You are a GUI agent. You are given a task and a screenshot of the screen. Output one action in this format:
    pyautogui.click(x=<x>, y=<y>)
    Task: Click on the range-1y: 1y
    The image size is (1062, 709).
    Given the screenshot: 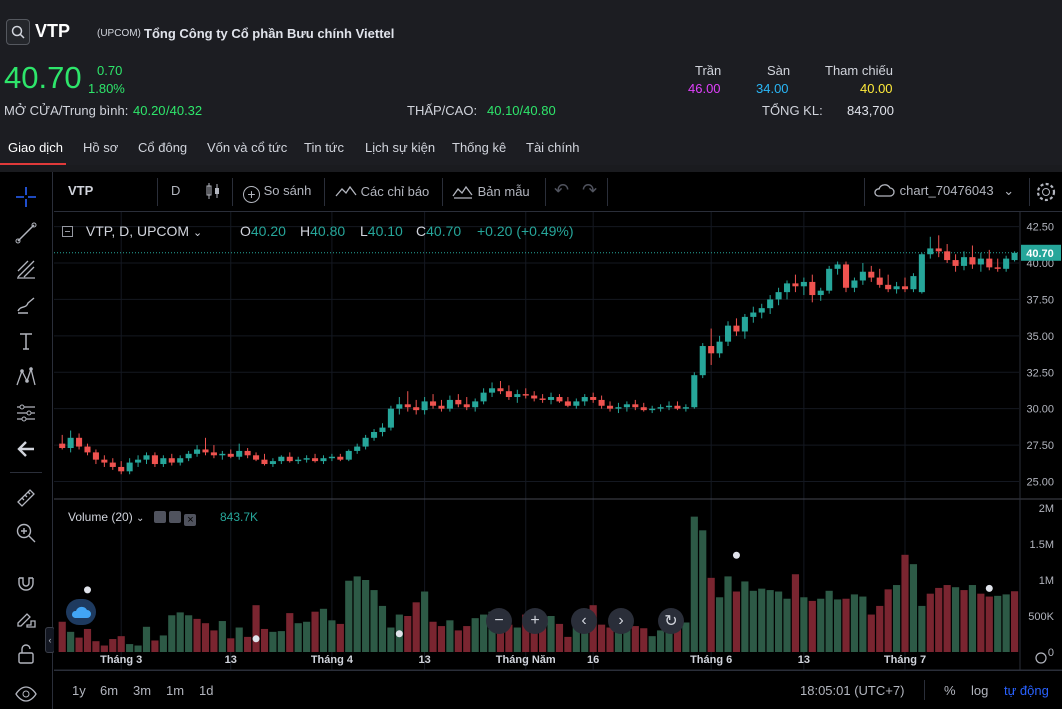 What is the action you would take?
    pyautogui.click(x=79, y=690)
    